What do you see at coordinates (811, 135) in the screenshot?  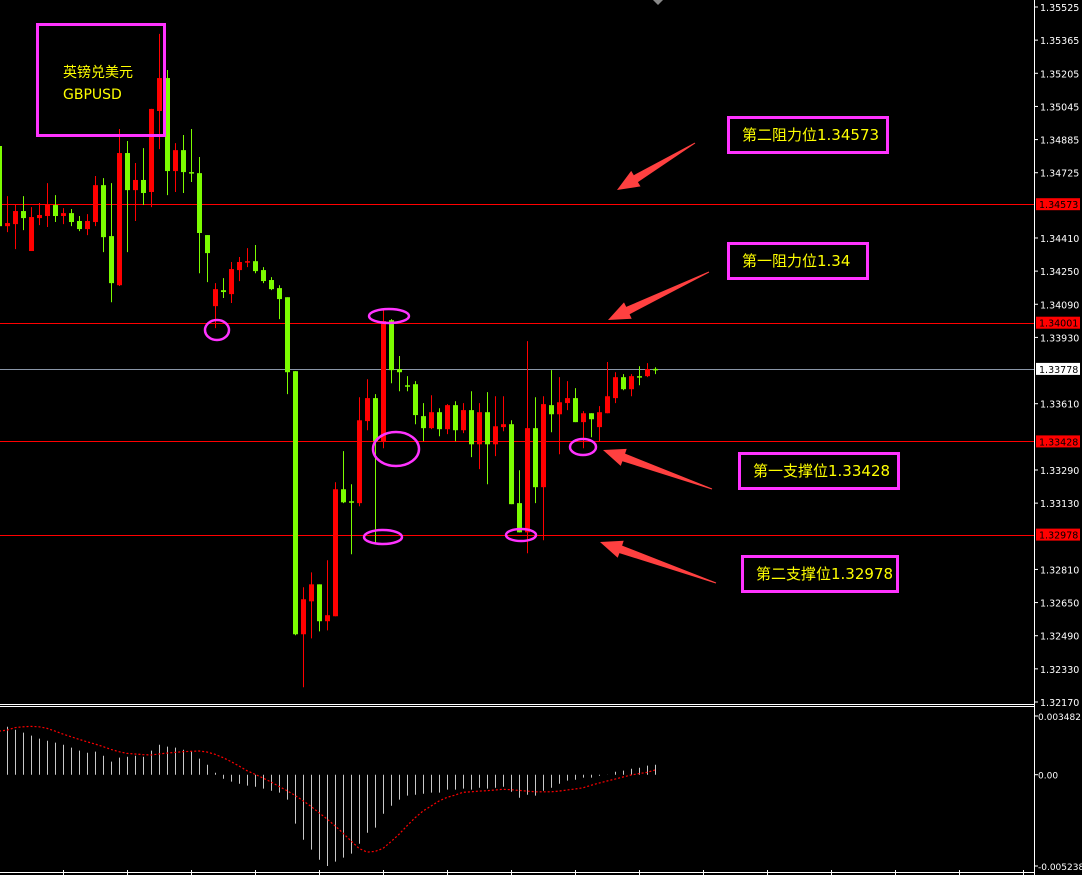 I see `resistance-2-text: 第二阻力位1.34573` at bounding box center [811, 135].